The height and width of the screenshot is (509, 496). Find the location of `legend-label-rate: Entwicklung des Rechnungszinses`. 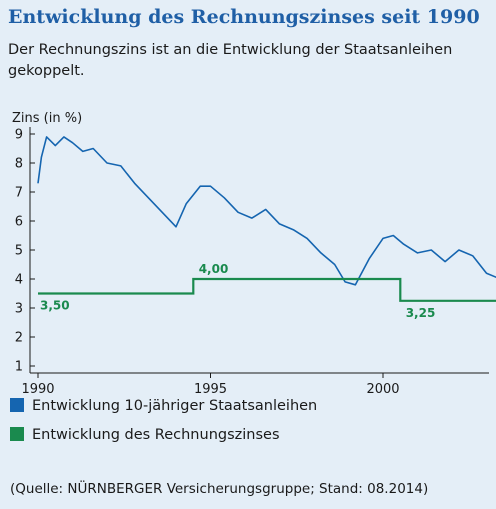

legend-label-rate: Entwicklung des Rechnungszinses is located at coordinates (156, 435).